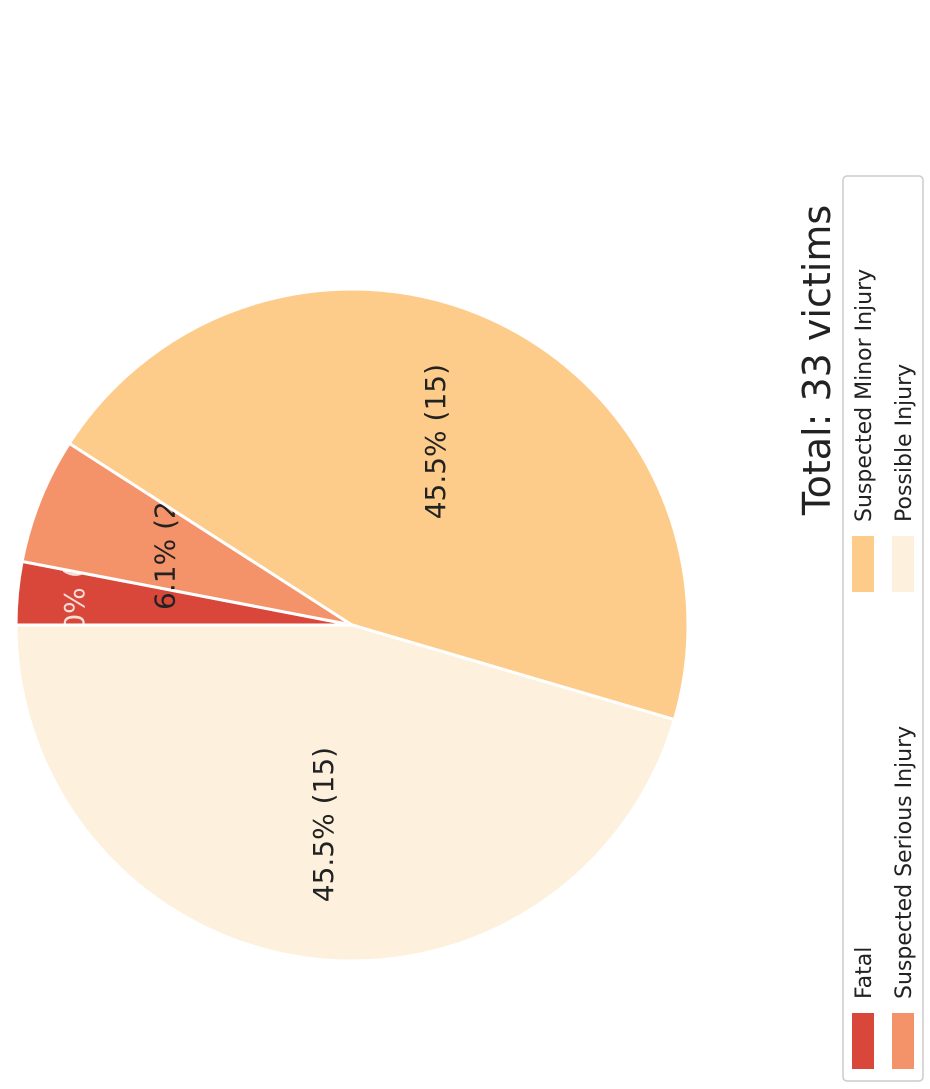  What do you see at coordinates (903, 564) in the screenshot?
I see `legend-swatch-possible-injury` at bounding box center [903, 564].